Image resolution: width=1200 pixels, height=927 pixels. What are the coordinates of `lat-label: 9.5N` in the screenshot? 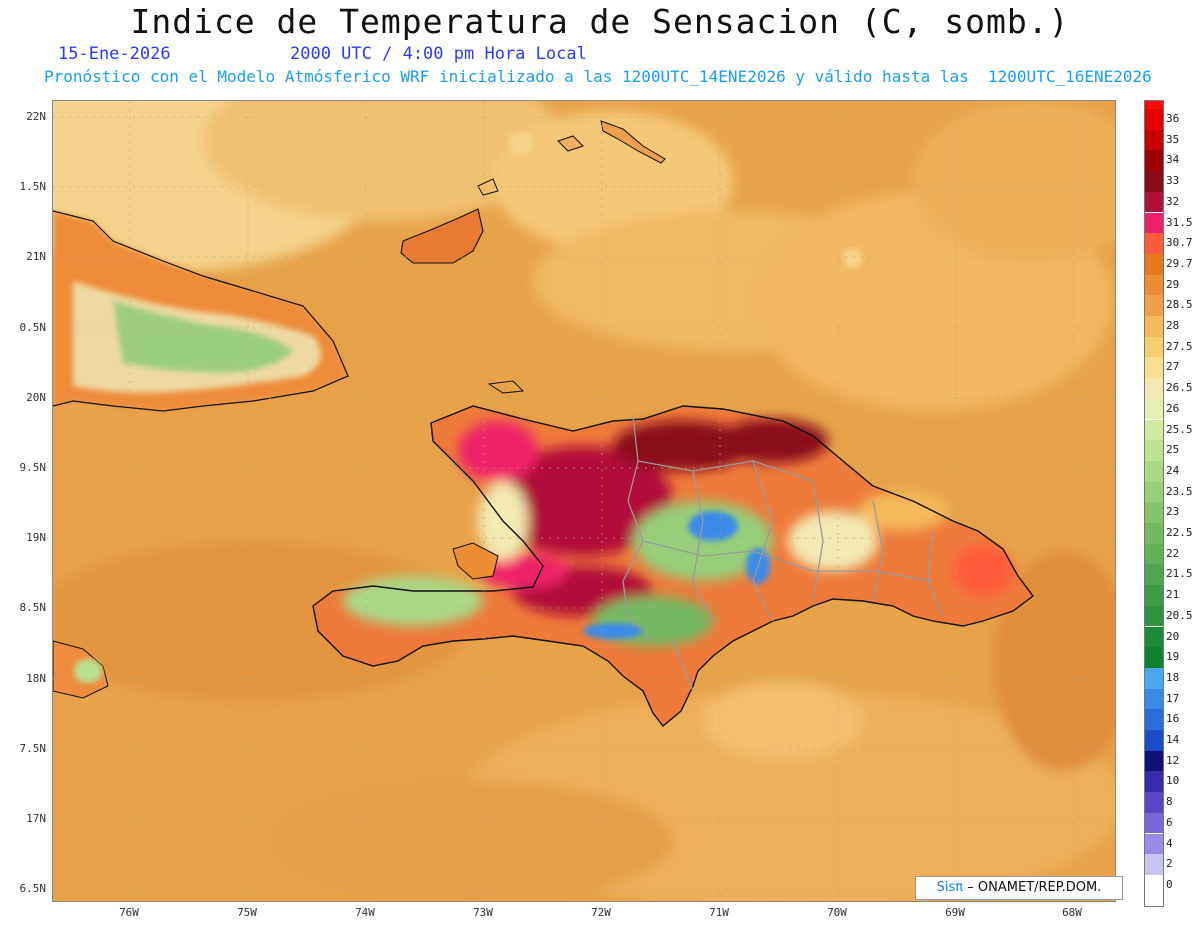 It's located at (33, 467).